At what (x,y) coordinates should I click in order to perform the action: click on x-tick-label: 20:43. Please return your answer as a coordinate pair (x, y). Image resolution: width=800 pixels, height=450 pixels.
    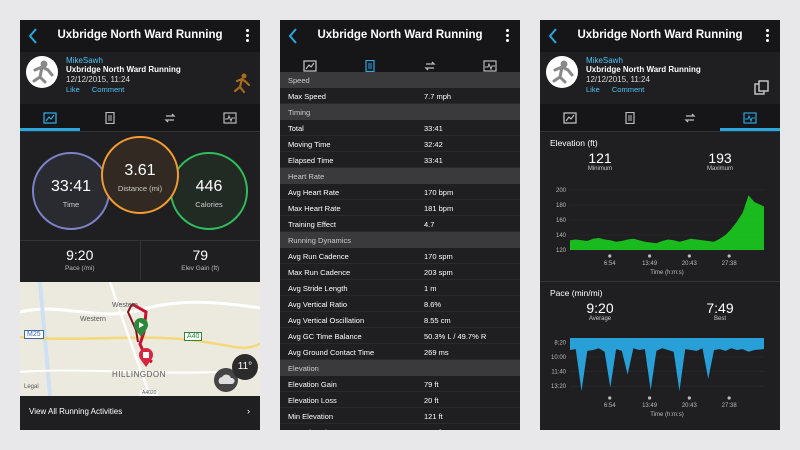
    Looking at the image, I should click on (690, 264).